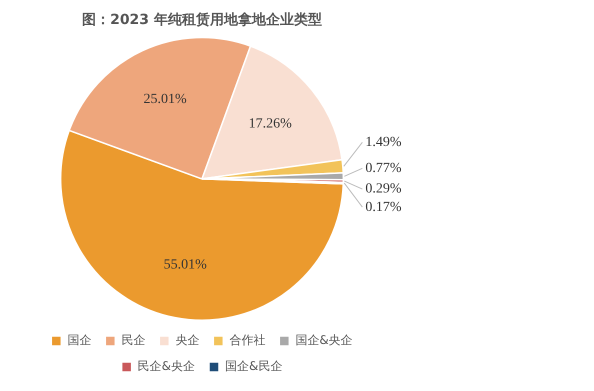  What do you see at coordinates (202, 20) in the screenshot?
I see `chart-title: 图：2023 年纯租赁用地拿地企业类型` at bounding box center [202, 20].